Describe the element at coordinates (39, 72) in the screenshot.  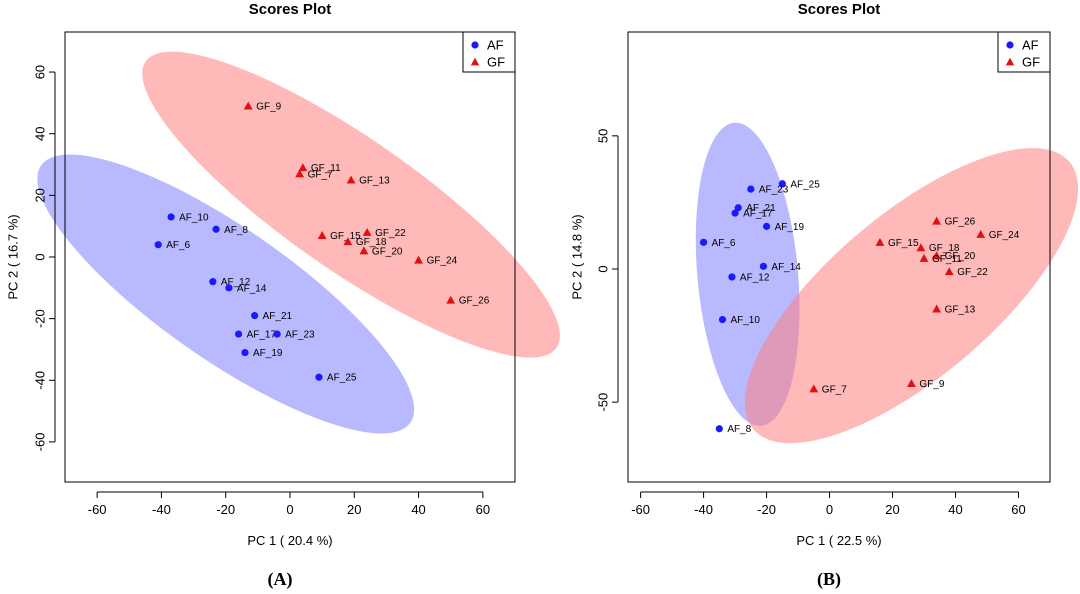
I see `y-tick-label: 60` at that location.